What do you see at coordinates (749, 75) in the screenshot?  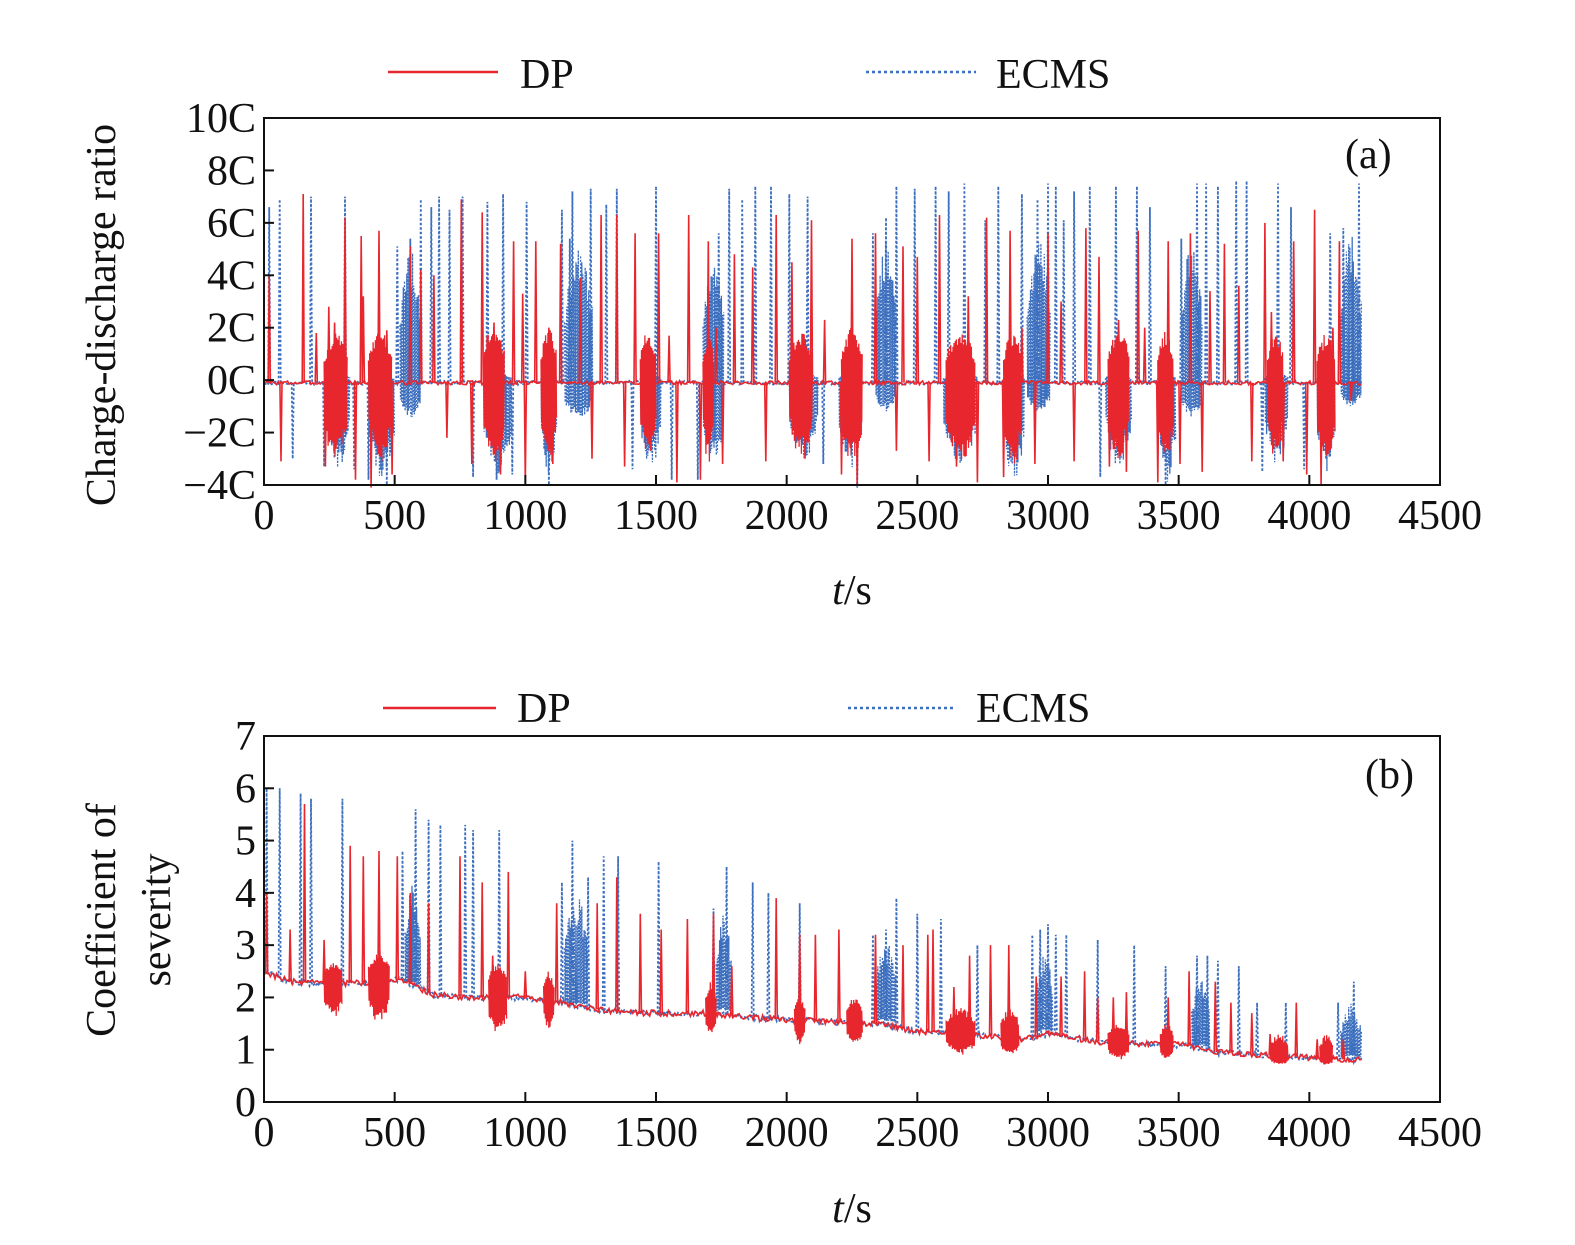 I see `legend-a: DP ECMS` at bounding box center [749, 75].